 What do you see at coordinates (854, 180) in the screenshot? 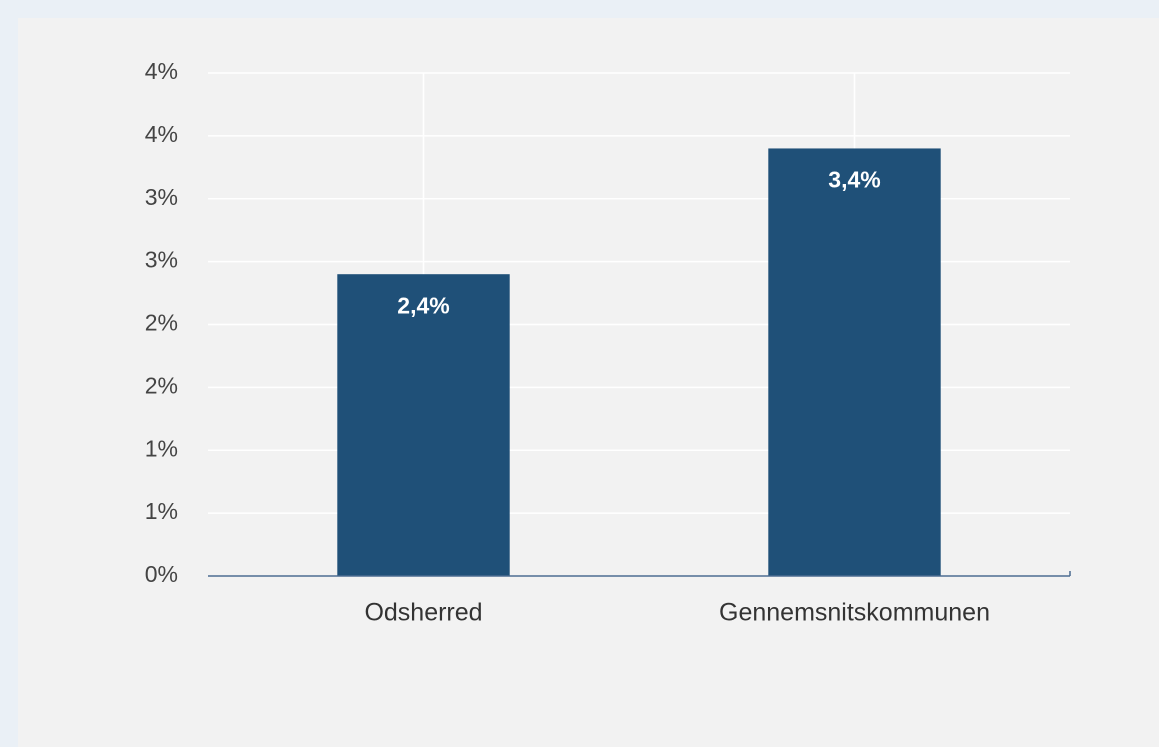
I see `data-label: 3,4%` at bounding box center [854, 180].